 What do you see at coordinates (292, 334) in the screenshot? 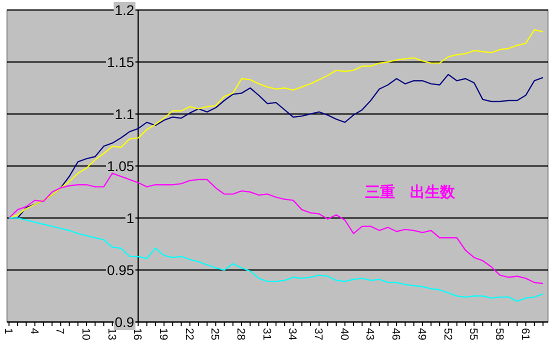
I see `x-tick-label: 34` at bounding box center [292, 334].